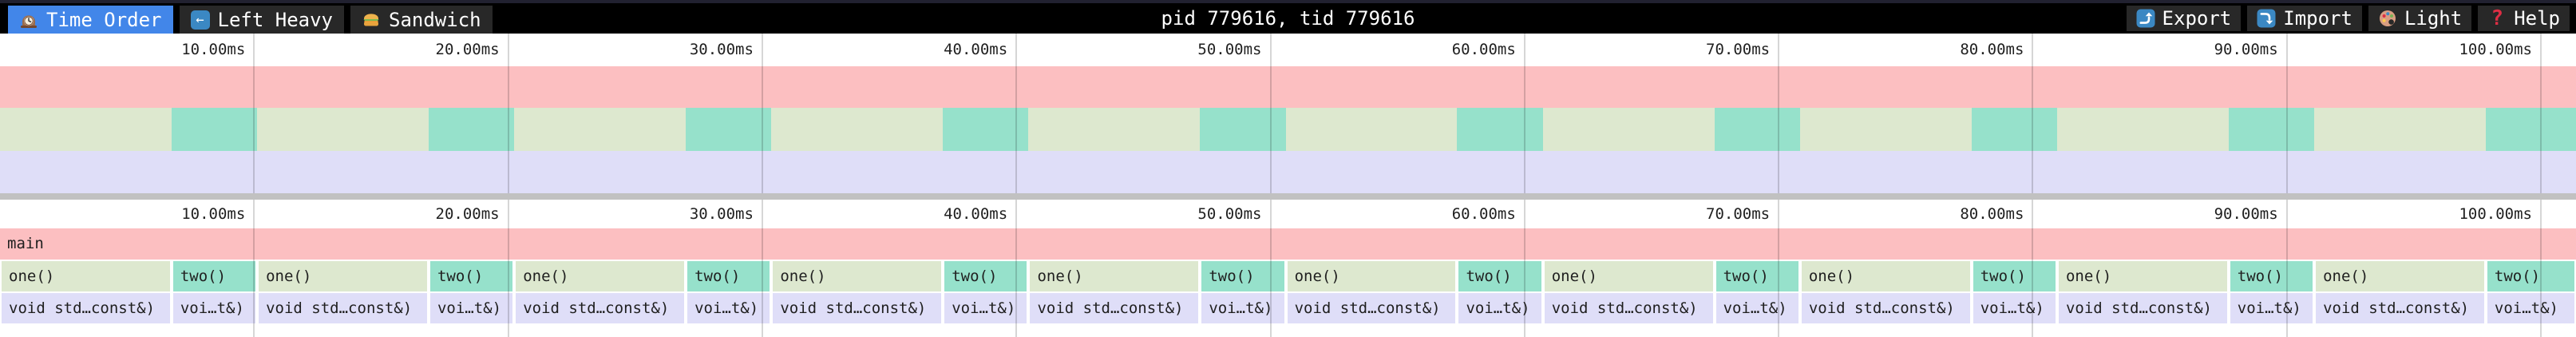 This screenshot has width=2576, height=337. What do you see at coordinates (2146, 18) in the screenshot?
I see `export-arrow-icon` at bounding box center [2146, 18].